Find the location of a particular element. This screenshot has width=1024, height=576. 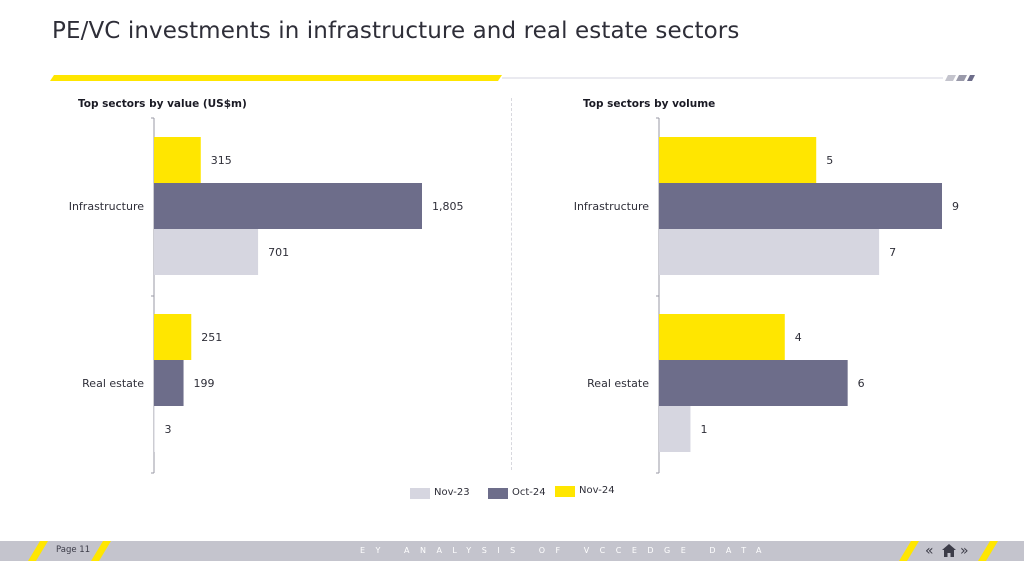

legend-label-oct-24: Oct-24 is located at coordinates (529, 492).